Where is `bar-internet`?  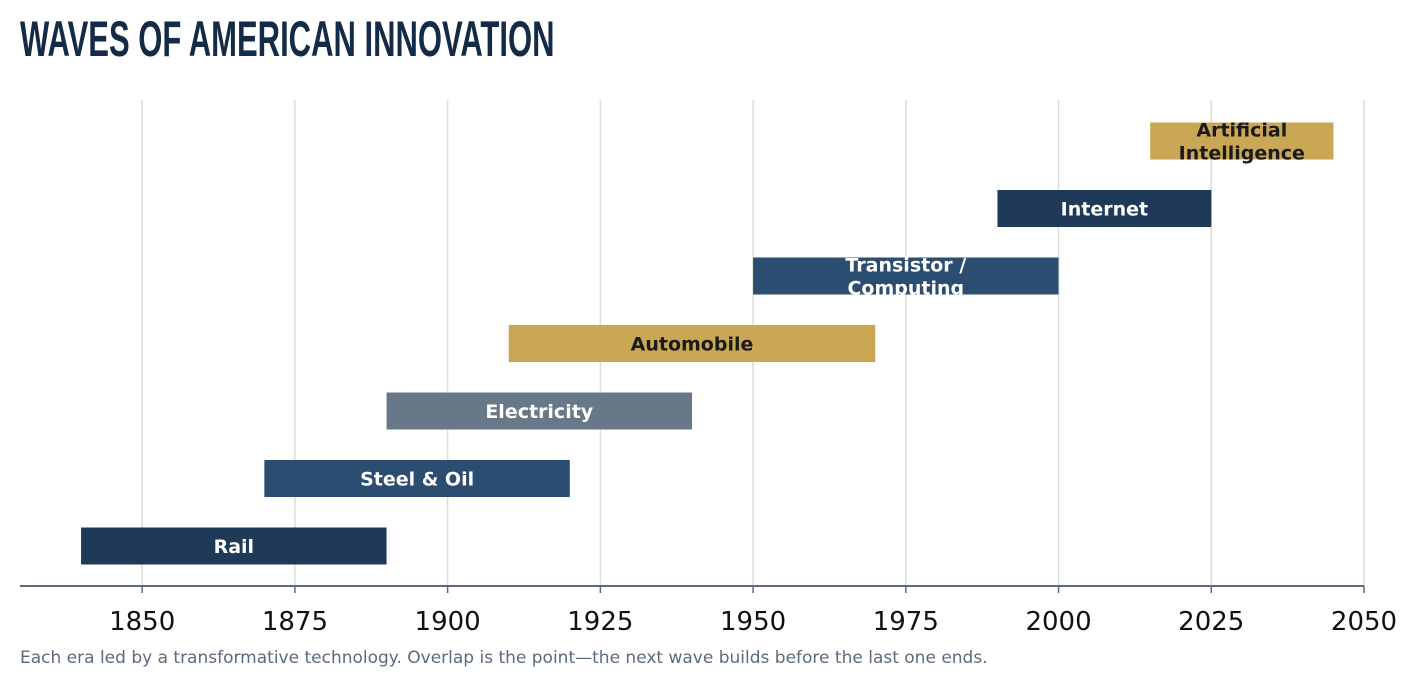
bar-internet is located at coordinates (1104, 208).